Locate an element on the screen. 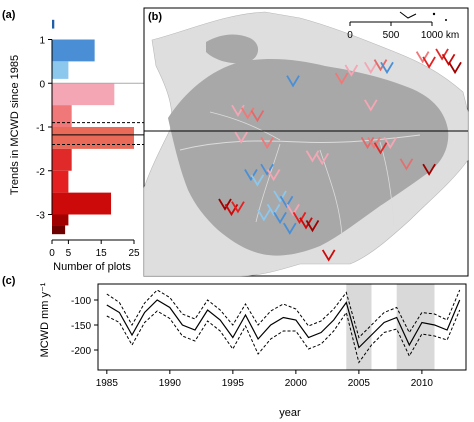 This screenshot has width=474, height=422. coastline is located at coordinates (408, 15).